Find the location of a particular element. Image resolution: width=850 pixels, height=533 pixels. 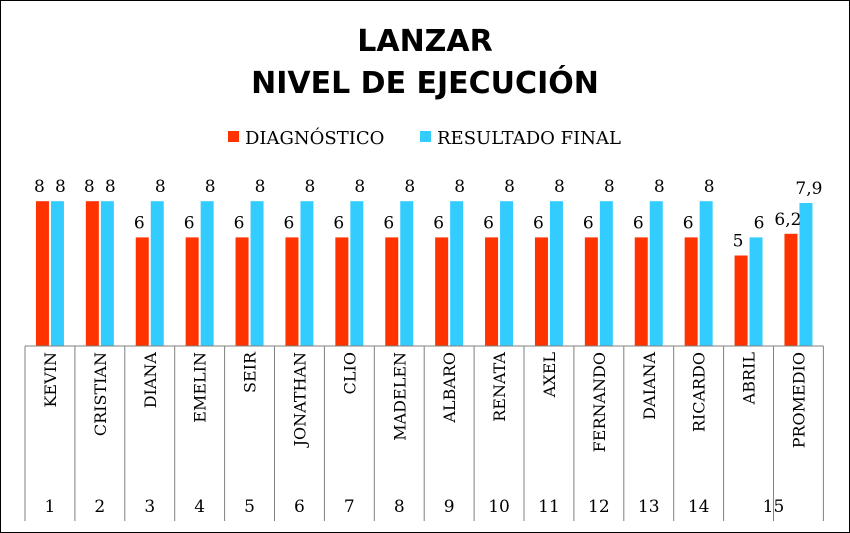

data-label-resultado-final-albaro: 8 is located at coordinates (459, 187).